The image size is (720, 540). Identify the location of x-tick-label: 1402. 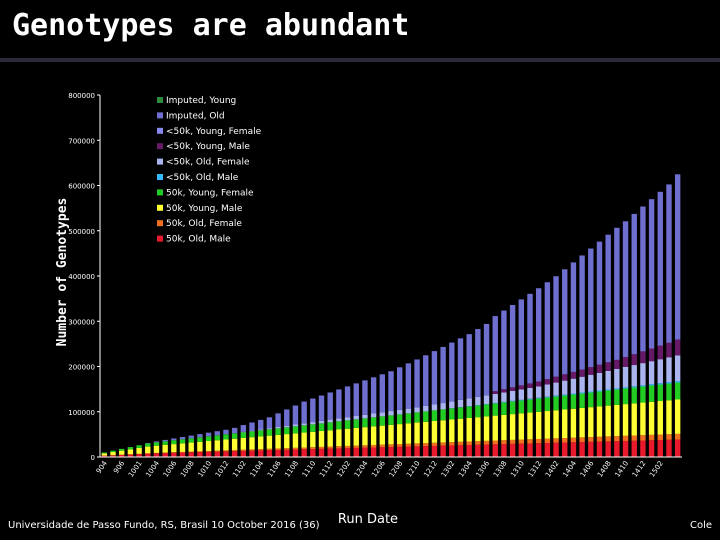
(552, 469).